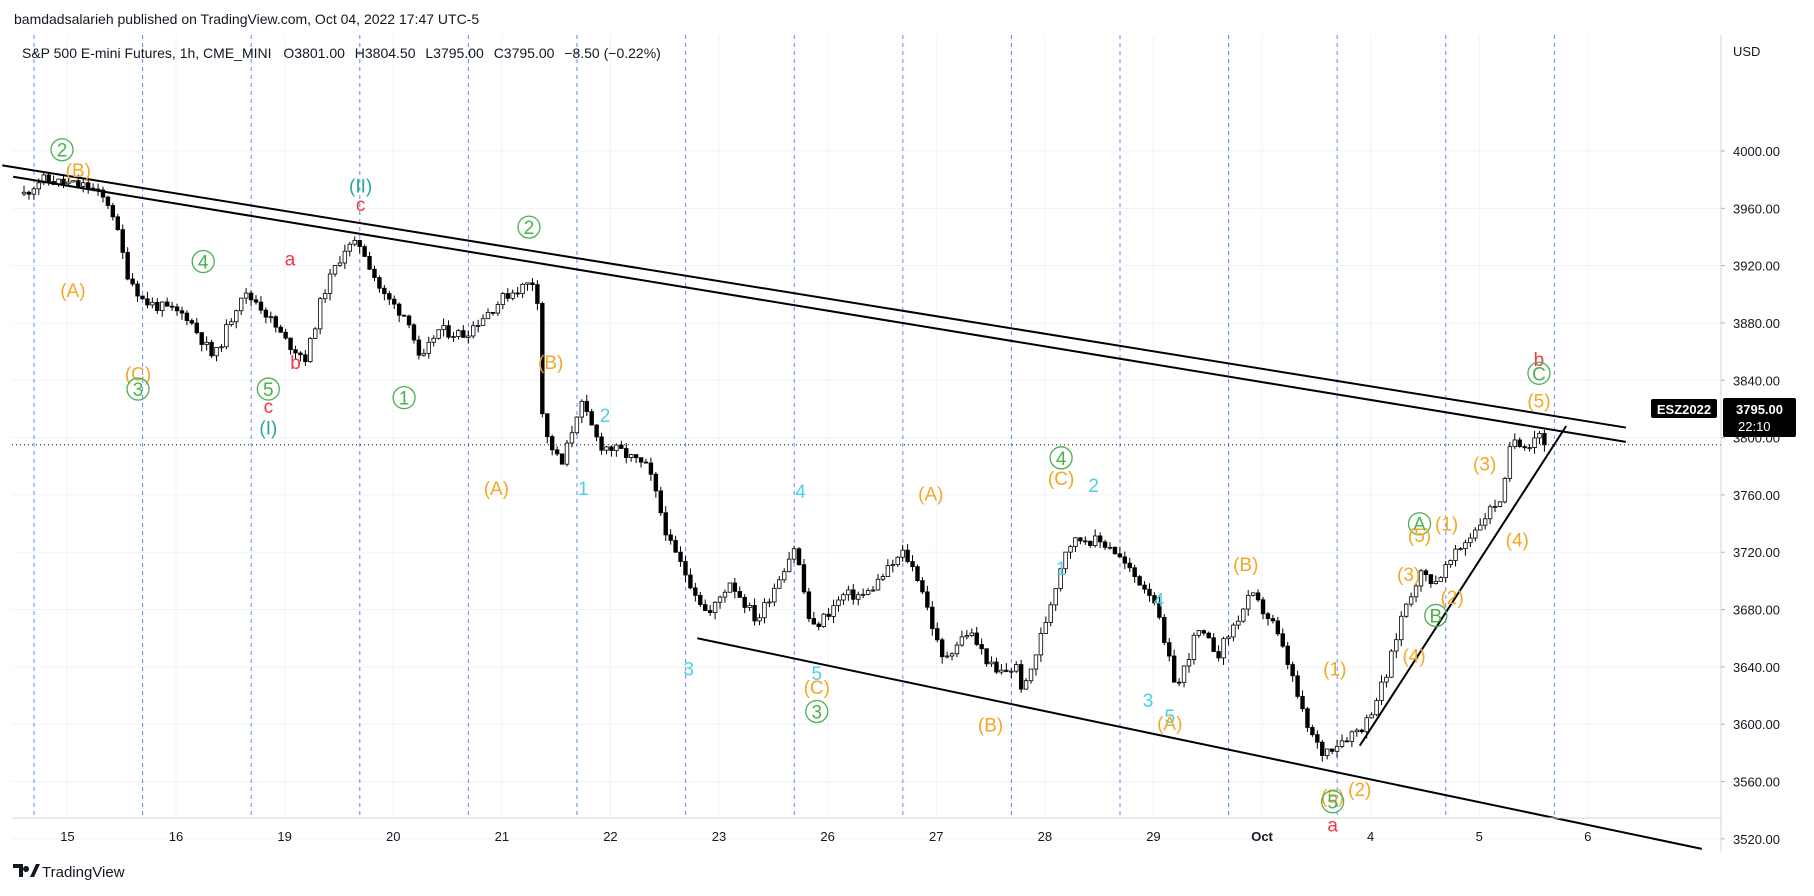 The height and width of the screenshot is (896, 1814). Describe the element at coordinates (1756, 839) in the screenshot. I see `price-tick-label: 3520.00` at that location.